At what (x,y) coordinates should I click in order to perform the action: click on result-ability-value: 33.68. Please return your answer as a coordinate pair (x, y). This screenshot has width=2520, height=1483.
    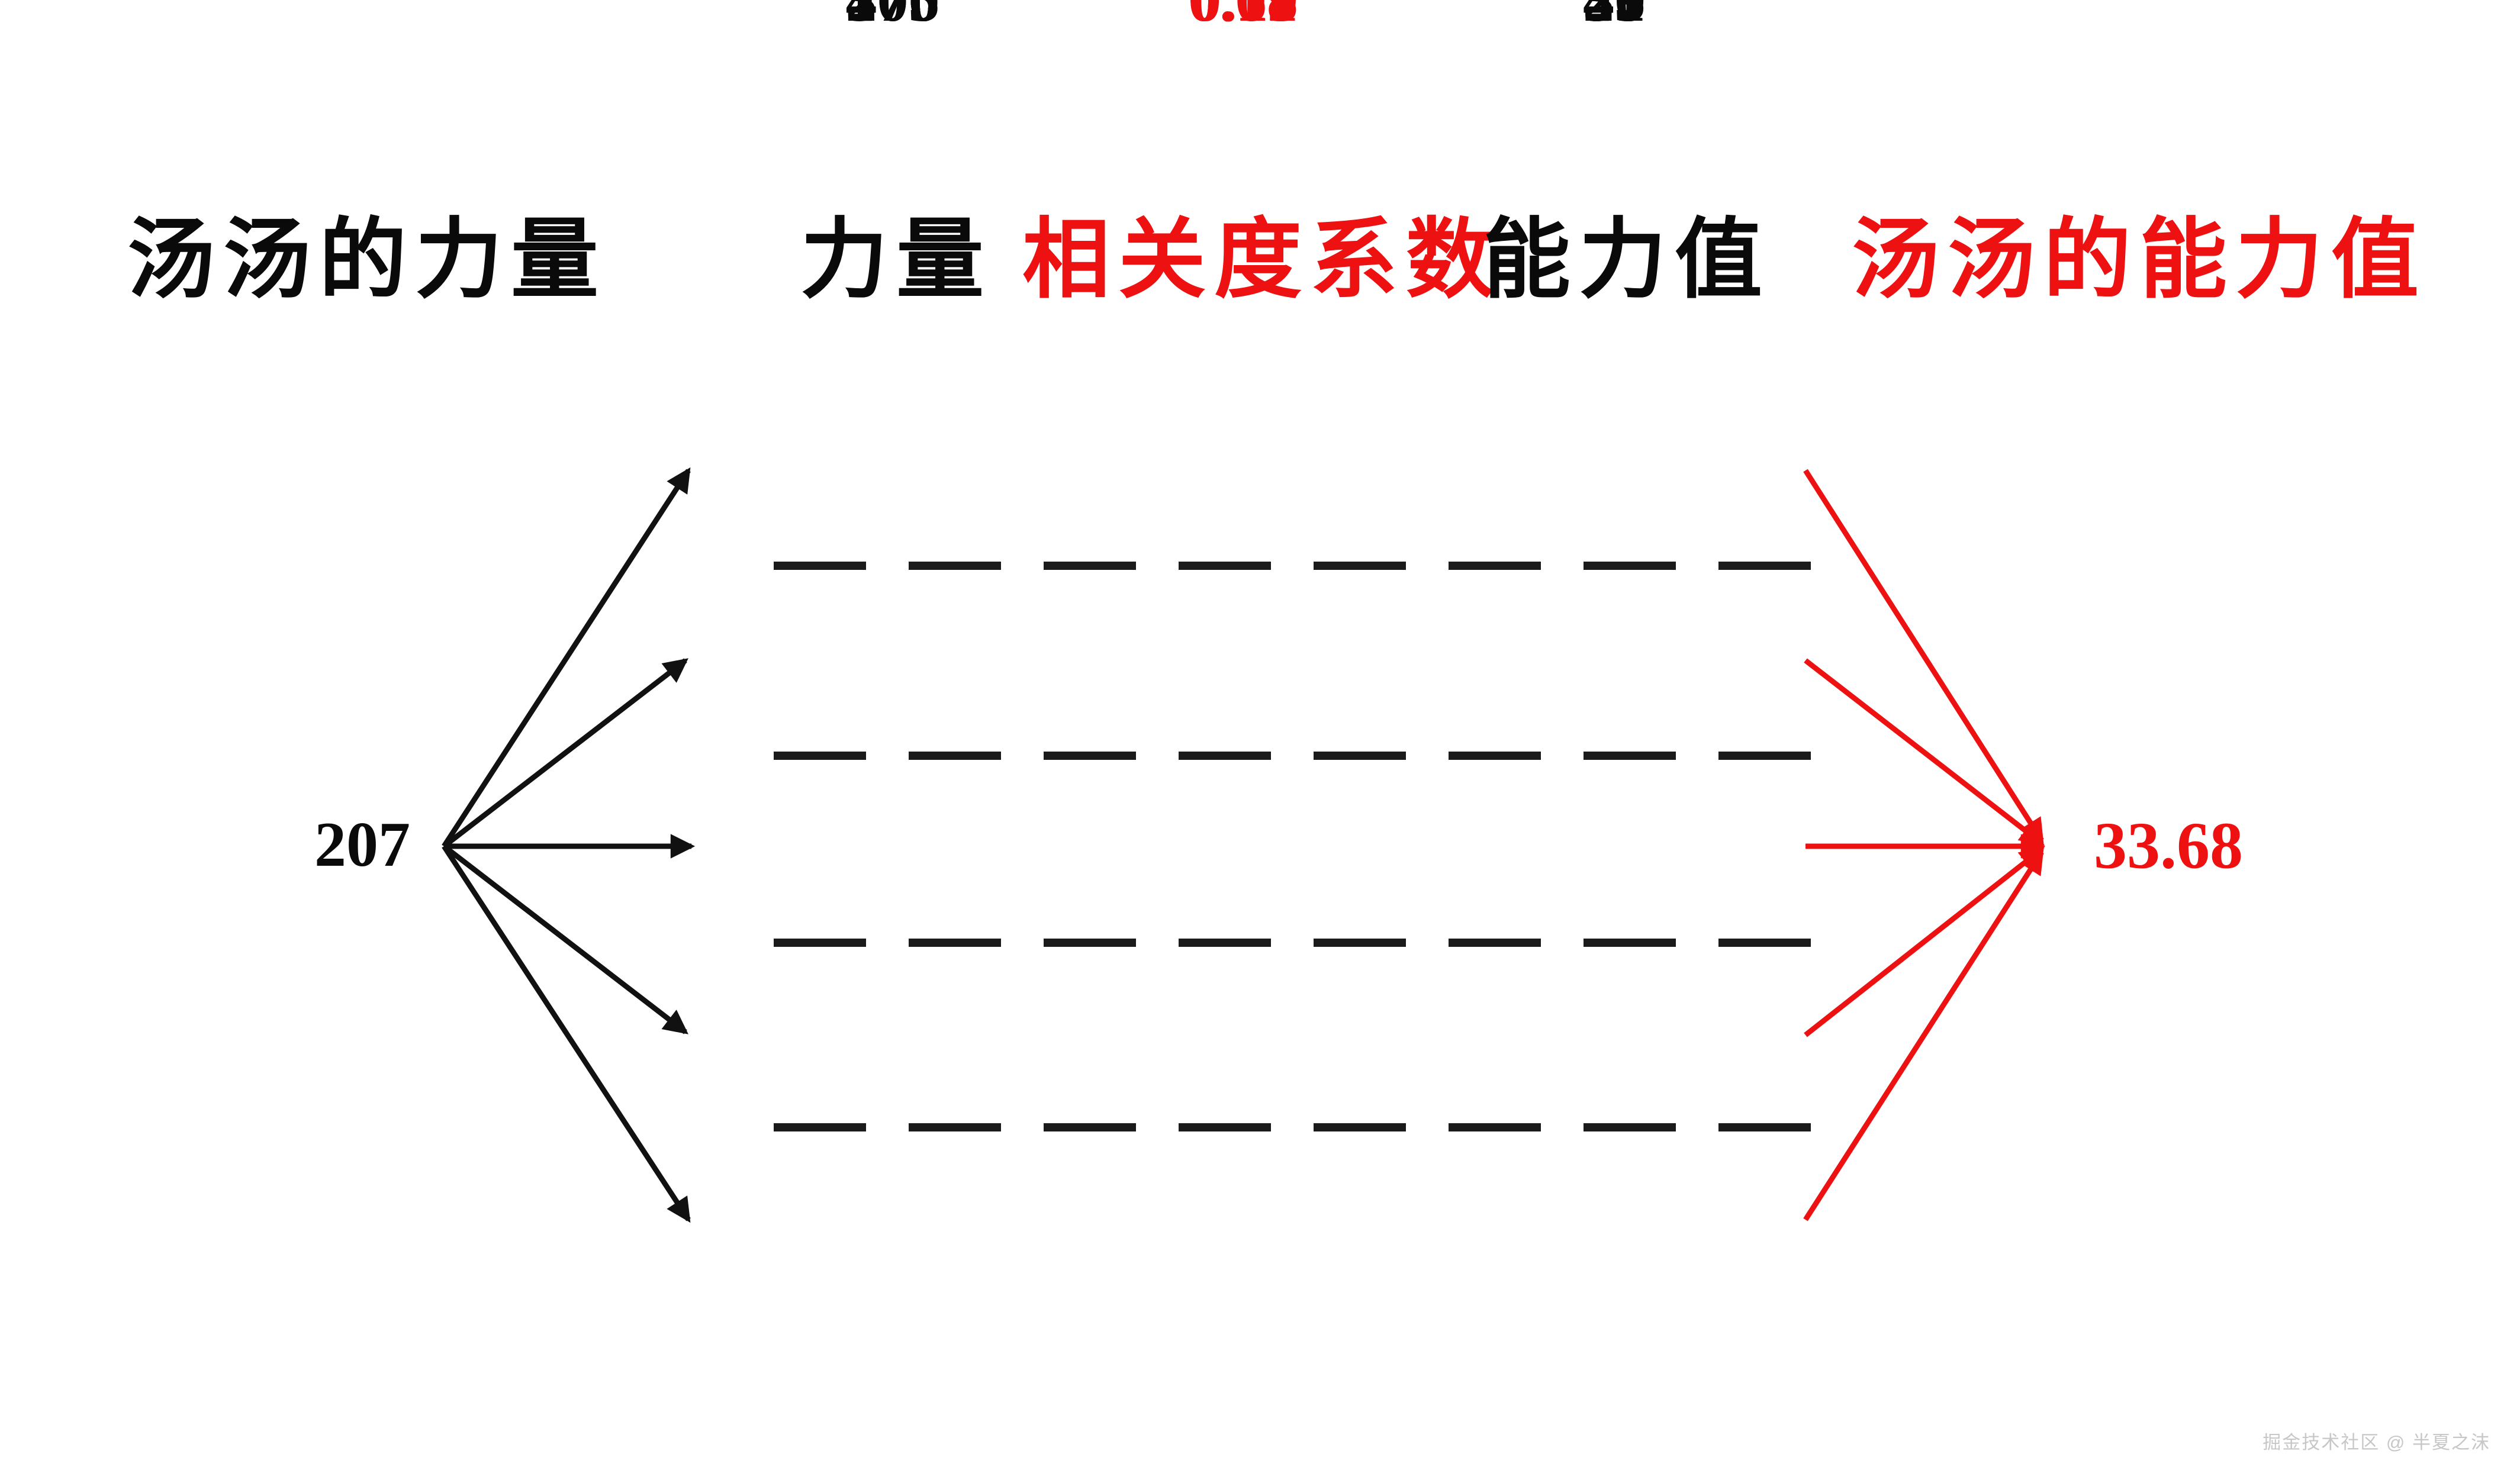
    Looking at the image, I should click on (2168, 846).